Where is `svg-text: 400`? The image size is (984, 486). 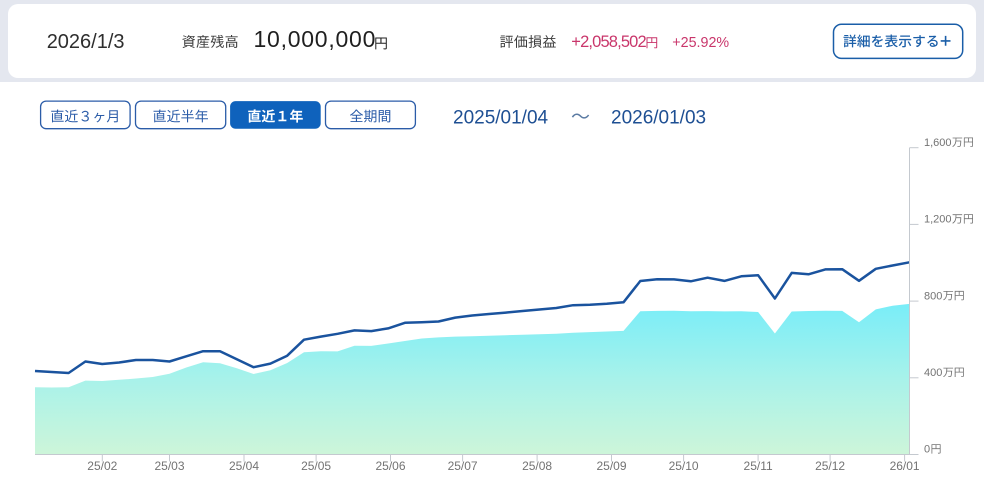 svg-text: 400 is located at coordinates (933, 373).